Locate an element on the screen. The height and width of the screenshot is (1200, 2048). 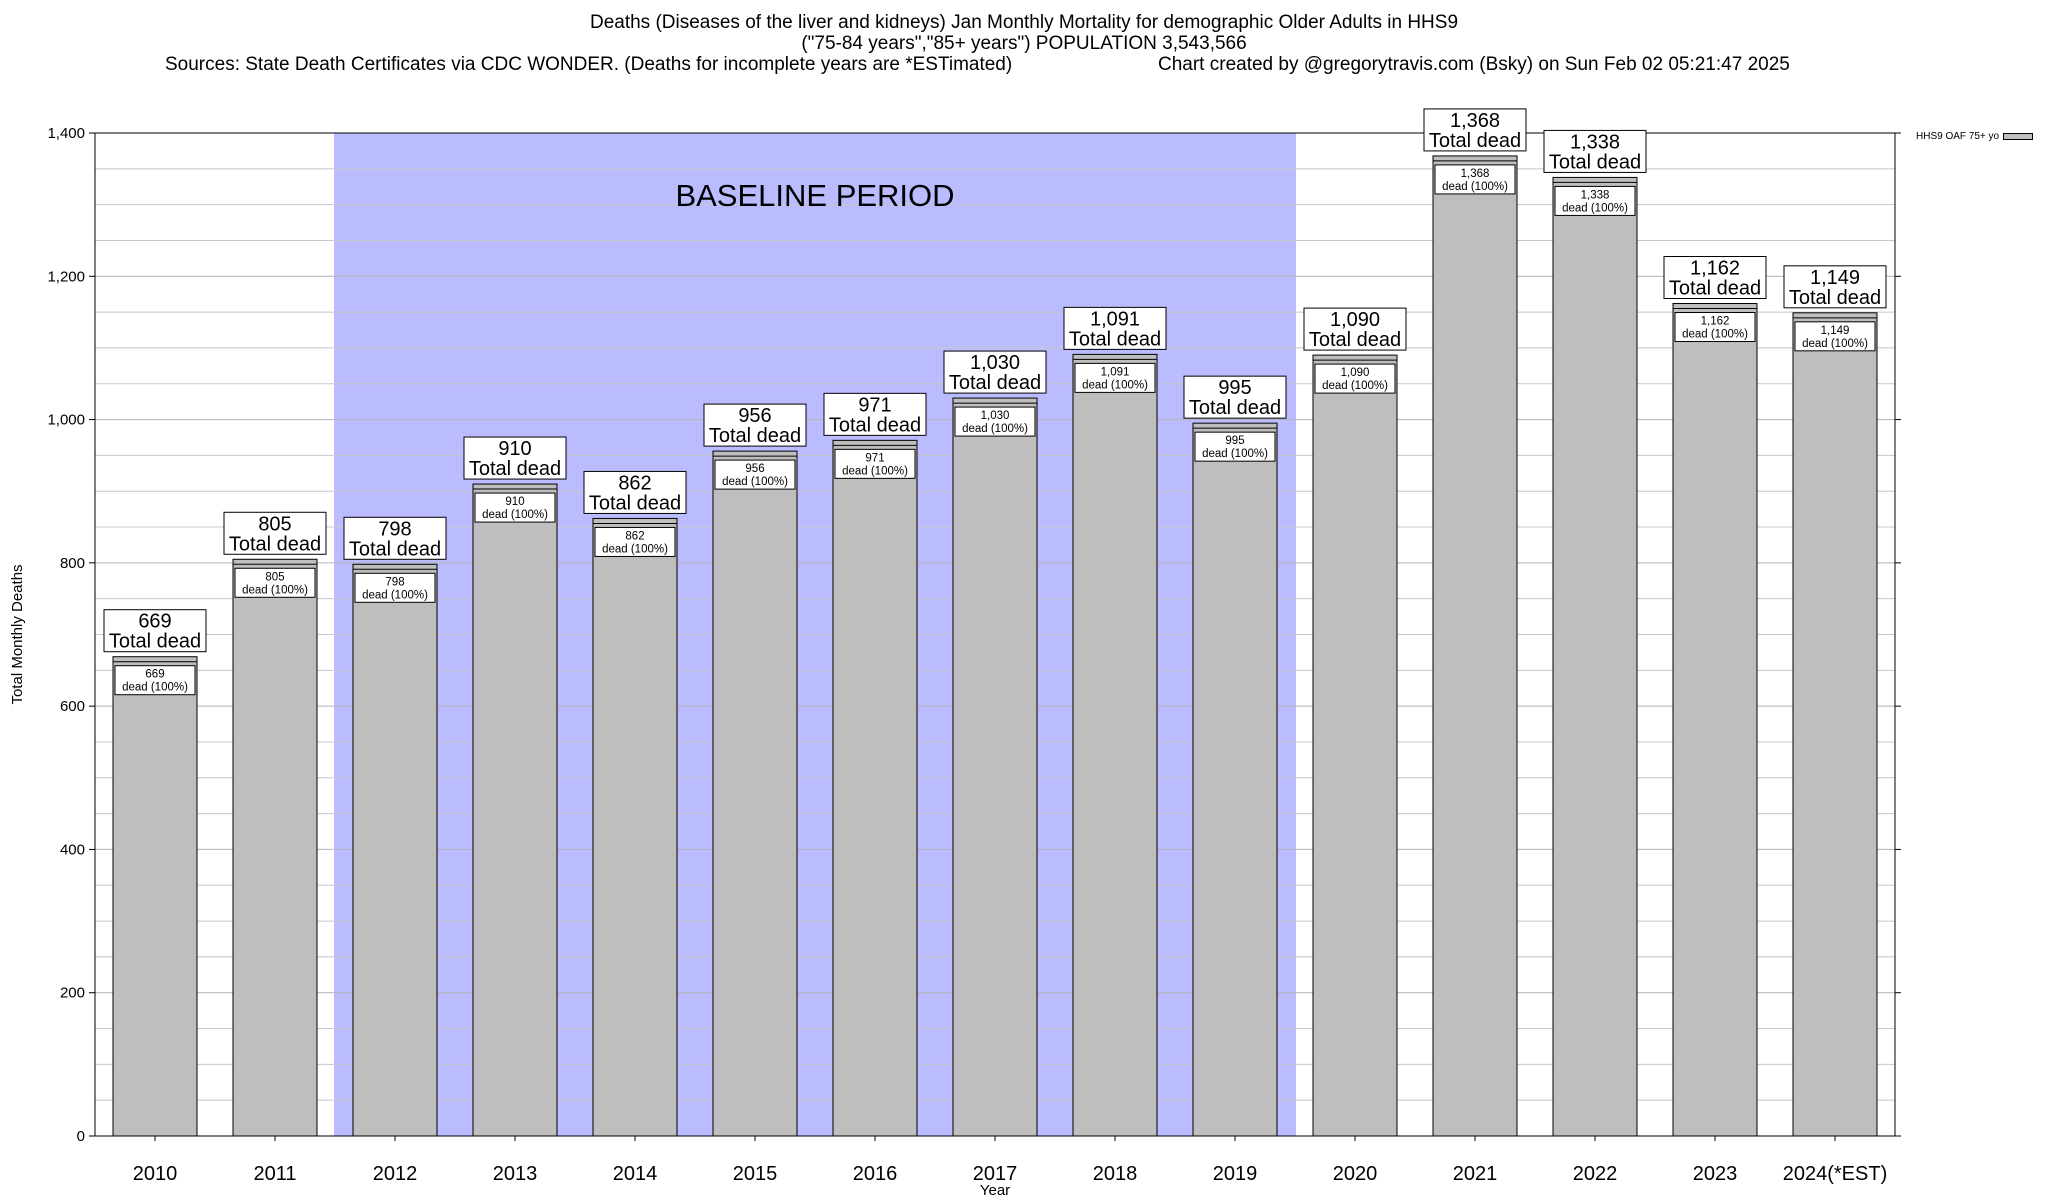
x-tick-label: 2011 is located at coordinates (274, 1174).